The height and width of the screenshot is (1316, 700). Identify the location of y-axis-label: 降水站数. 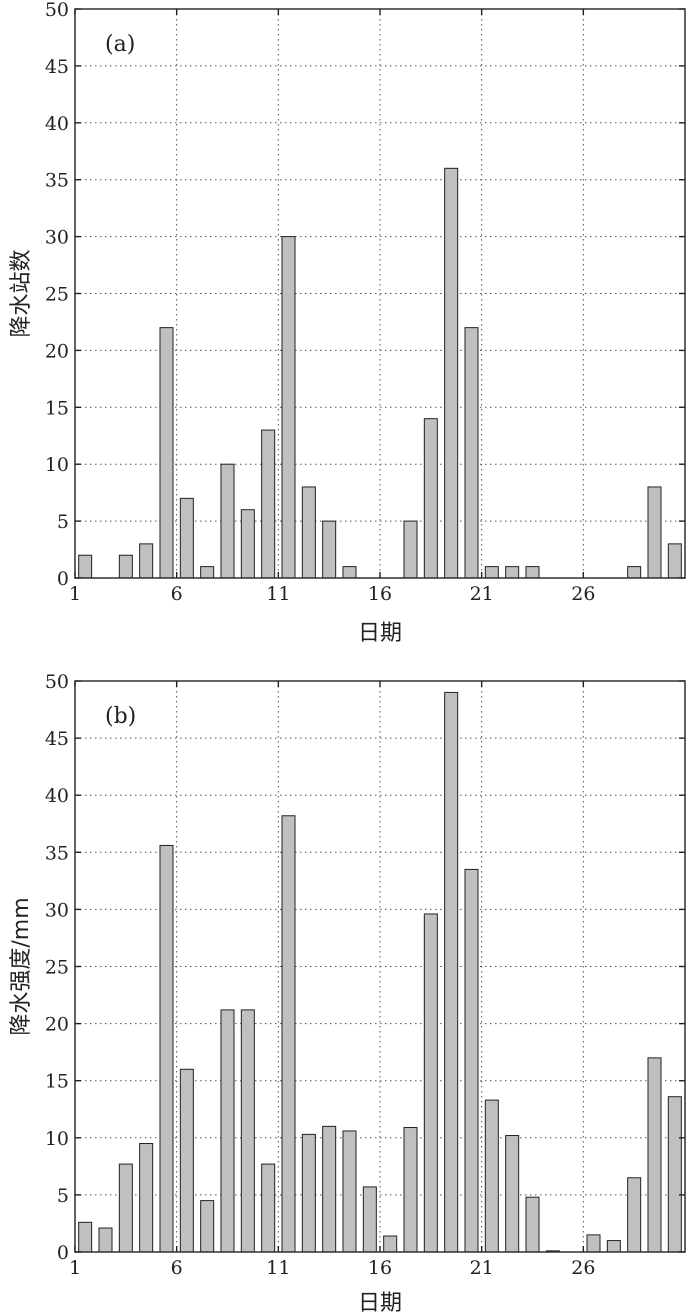
(21, 293).